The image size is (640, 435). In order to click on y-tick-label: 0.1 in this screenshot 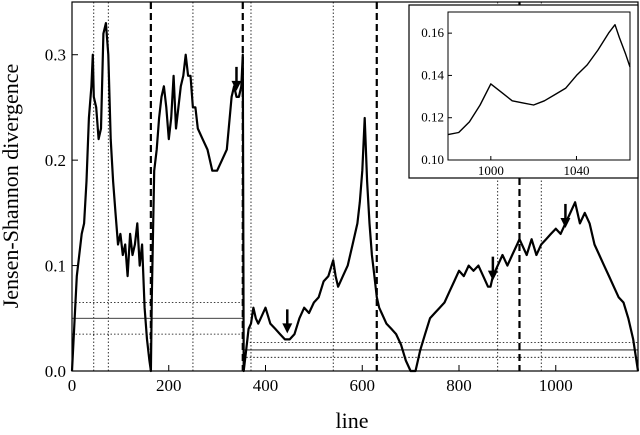, I will do `click(55, 266)`.